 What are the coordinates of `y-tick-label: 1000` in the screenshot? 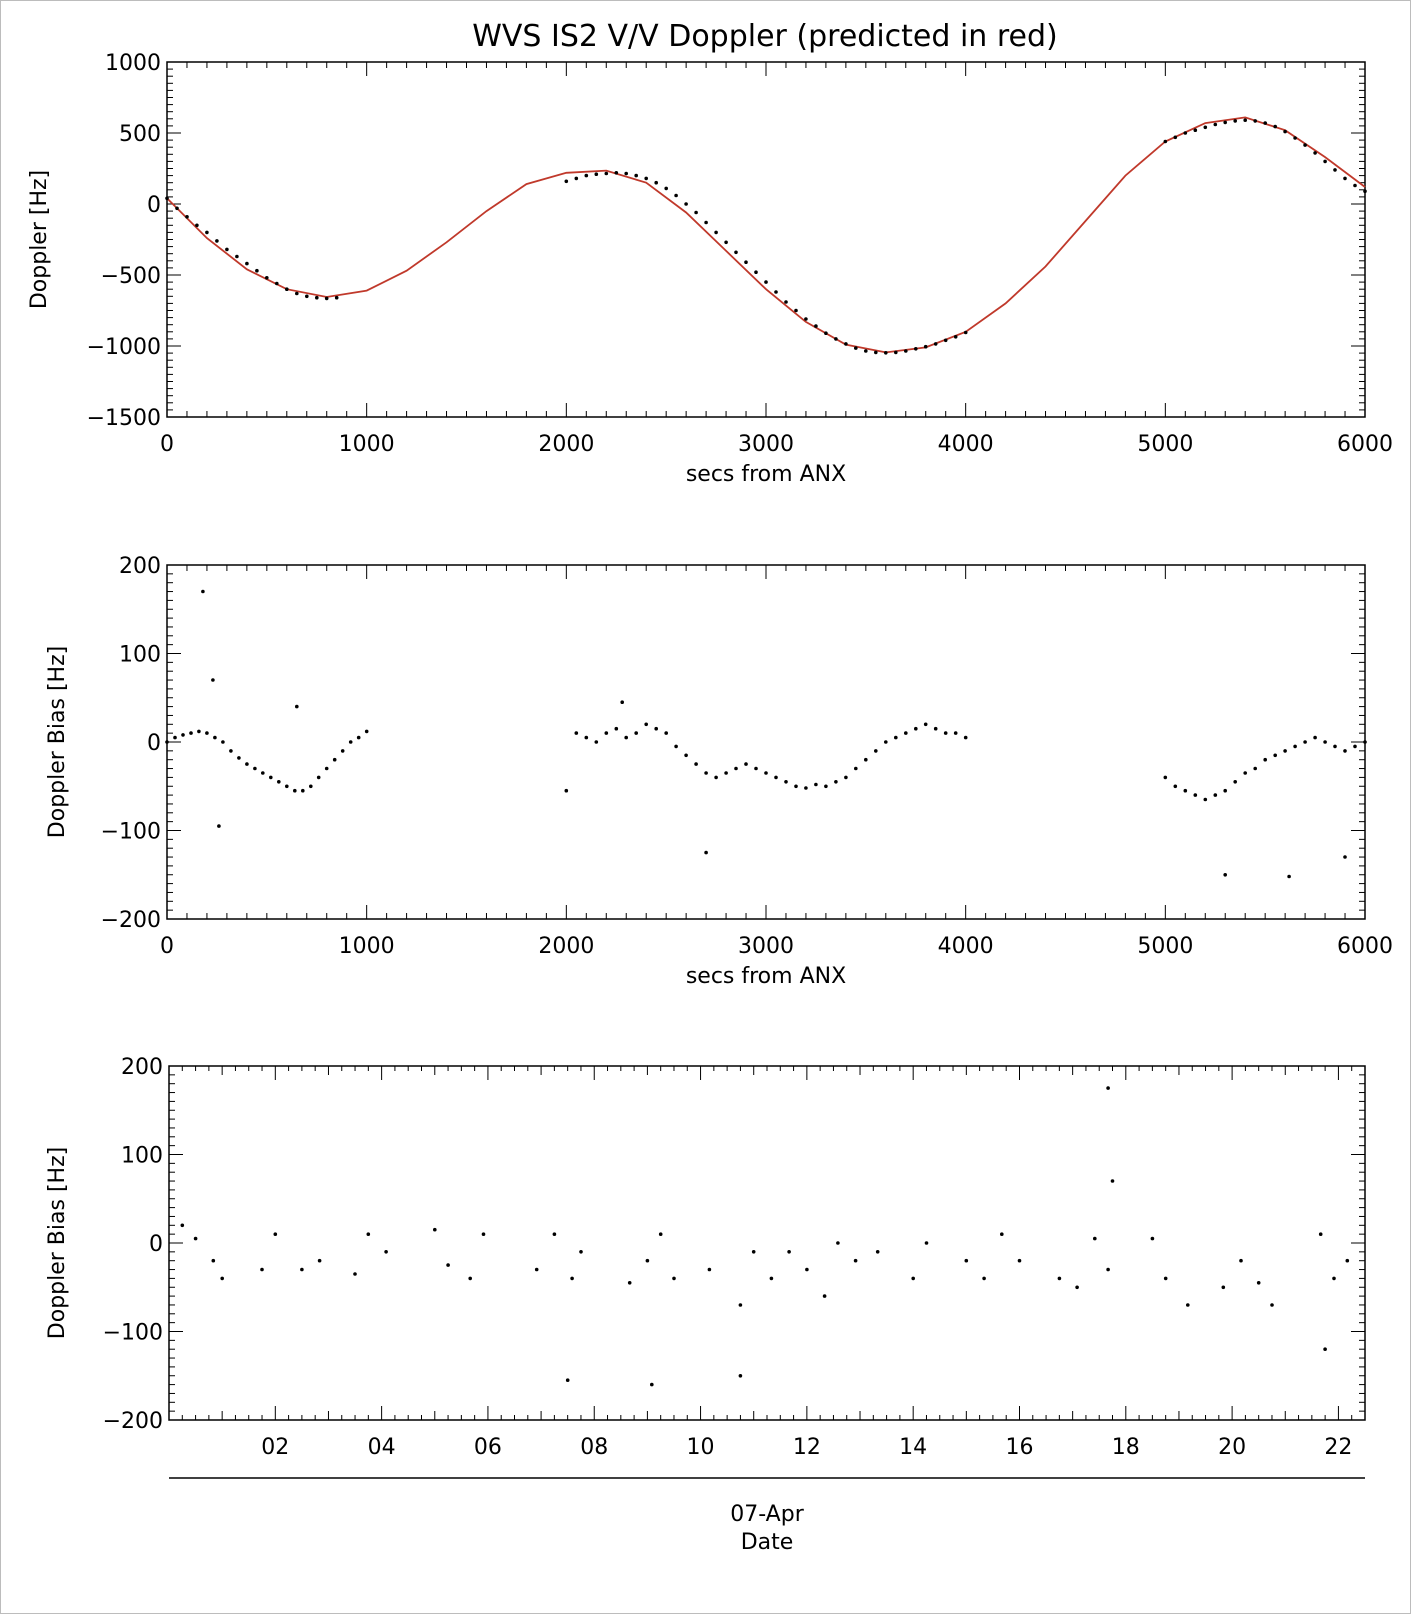 It's located at (133, 63).